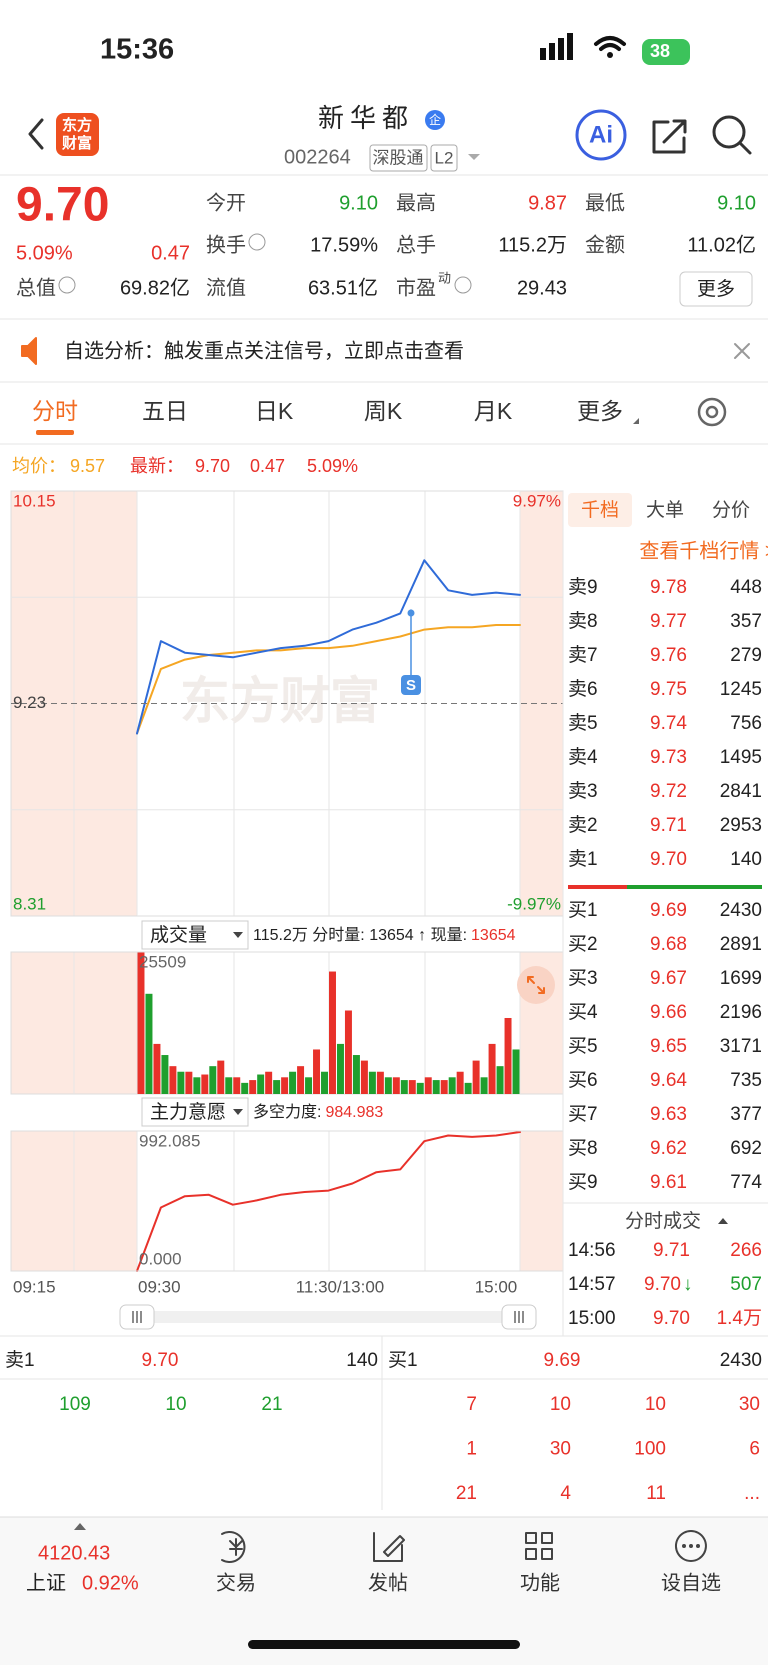 The height and width of the screenshot is (1665, 768). What do you see at coordinates (746, 655) in the screenshot?
I see `book-volume: 279` at bounding box center [746, 655].